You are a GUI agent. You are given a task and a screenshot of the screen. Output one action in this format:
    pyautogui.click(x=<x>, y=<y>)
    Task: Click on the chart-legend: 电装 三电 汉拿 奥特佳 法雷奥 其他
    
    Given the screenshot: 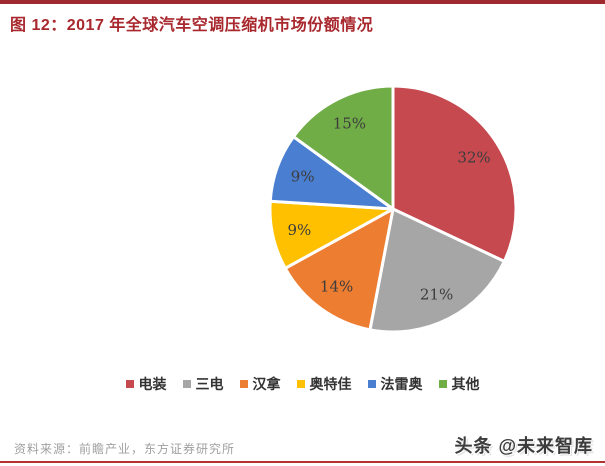 What is the action you would take?
    pyautogui.click(x=302, y=384)
    